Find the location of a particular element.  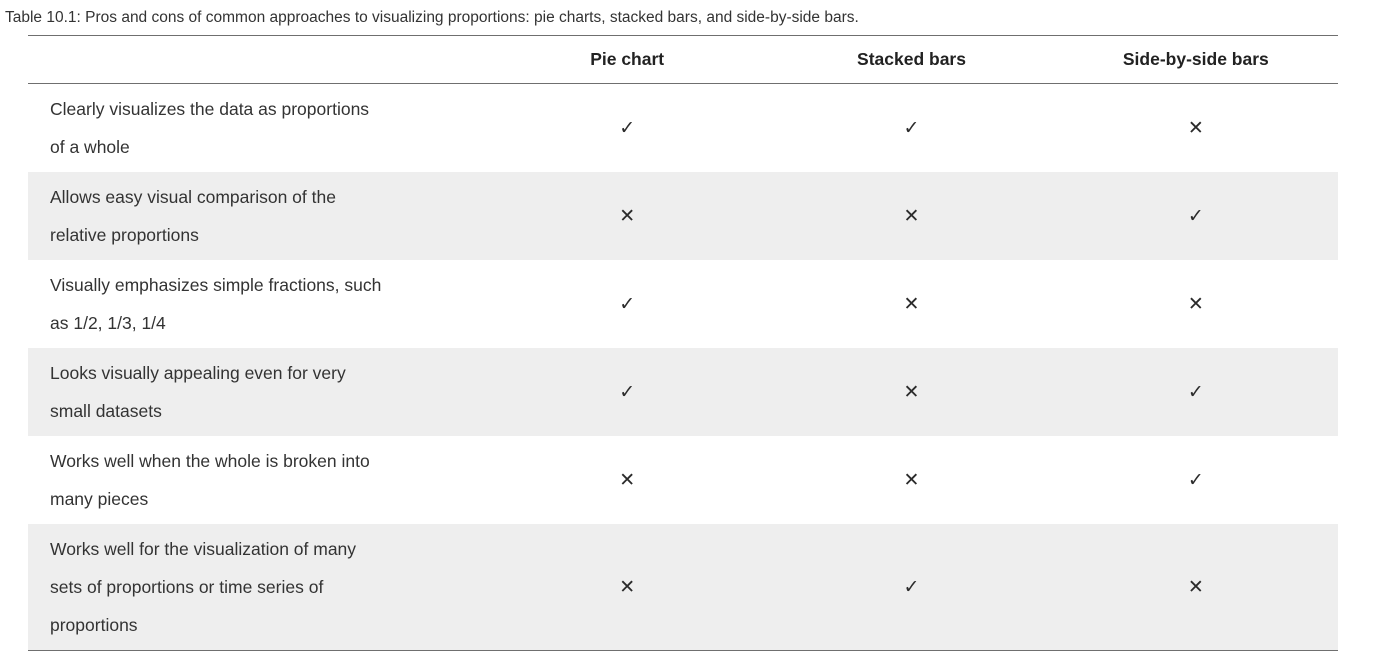

table-head: Pie chart Stacked bars Side-by-side bars is located at coordinates (683, 59).